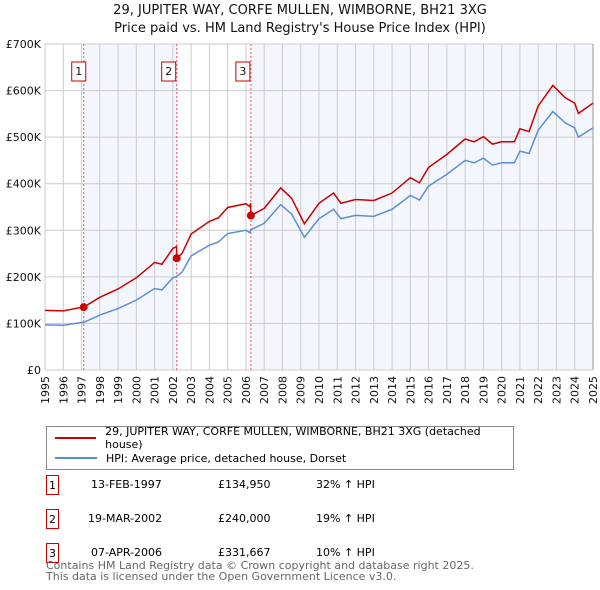  What do you see at coordinates (374, 390) in the screenshot?
I see `x-tick-label: 2013` at bounding box center [374, 390].